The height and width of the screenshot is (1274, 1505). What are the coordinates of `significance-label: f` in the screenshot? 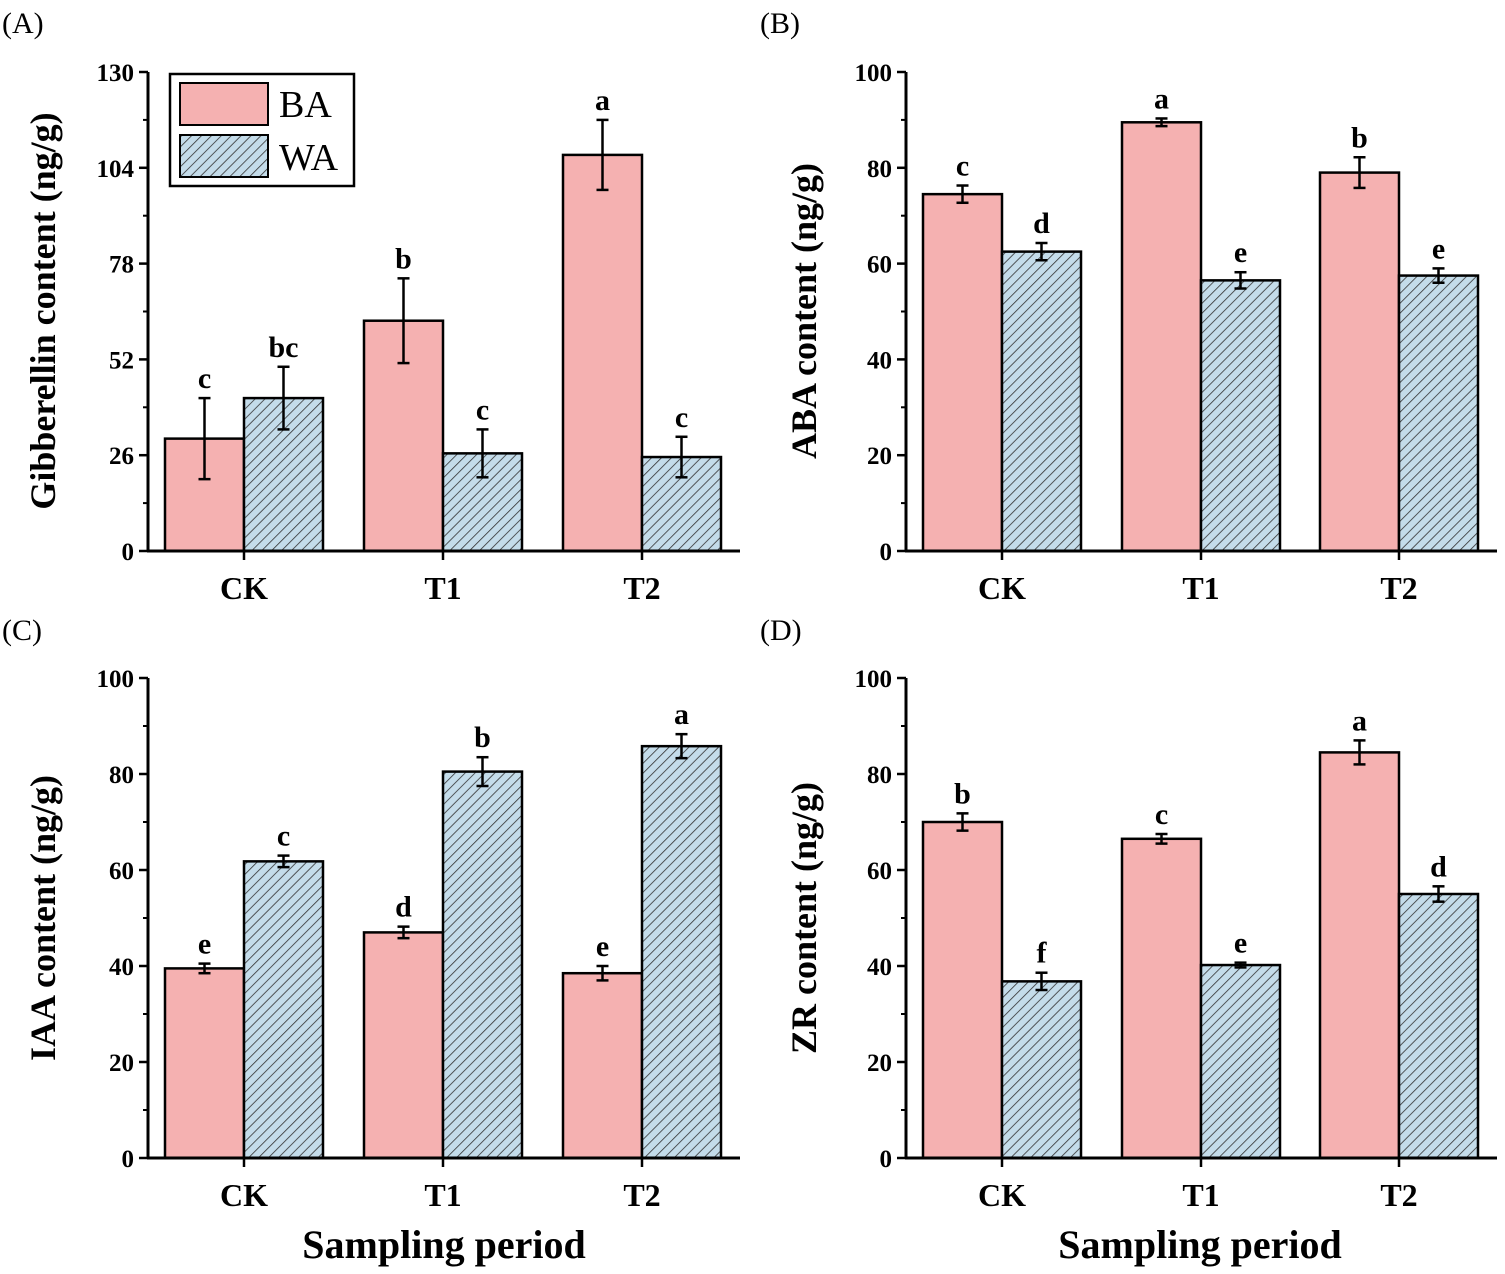 It's located at (1042, 953).